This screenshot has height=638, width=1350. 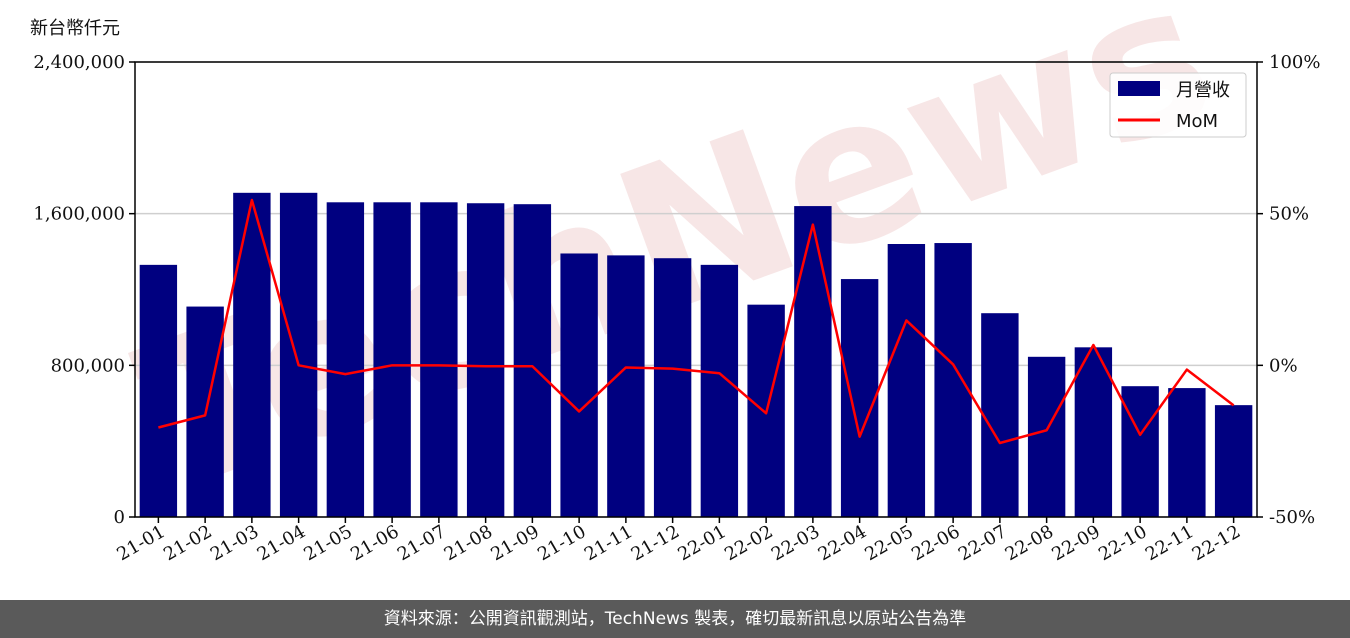 I want to click on x-tick-label: 21-03, so click(x=234, y=543).